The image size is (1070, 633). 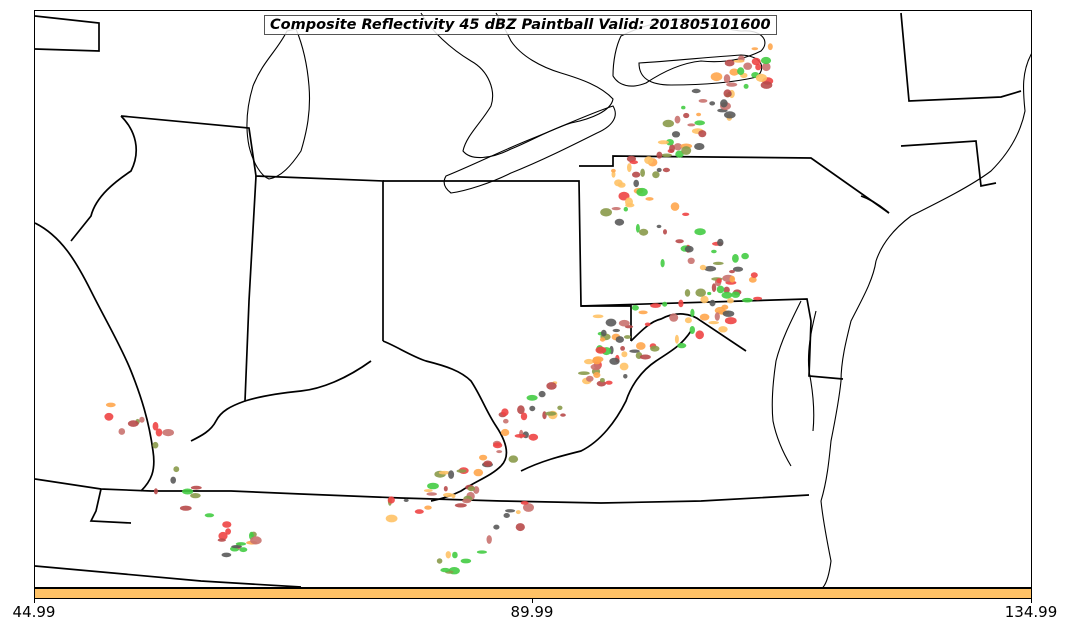 I want to click on colorbar-tick-label: 89.99, so click(x=532, y=612).